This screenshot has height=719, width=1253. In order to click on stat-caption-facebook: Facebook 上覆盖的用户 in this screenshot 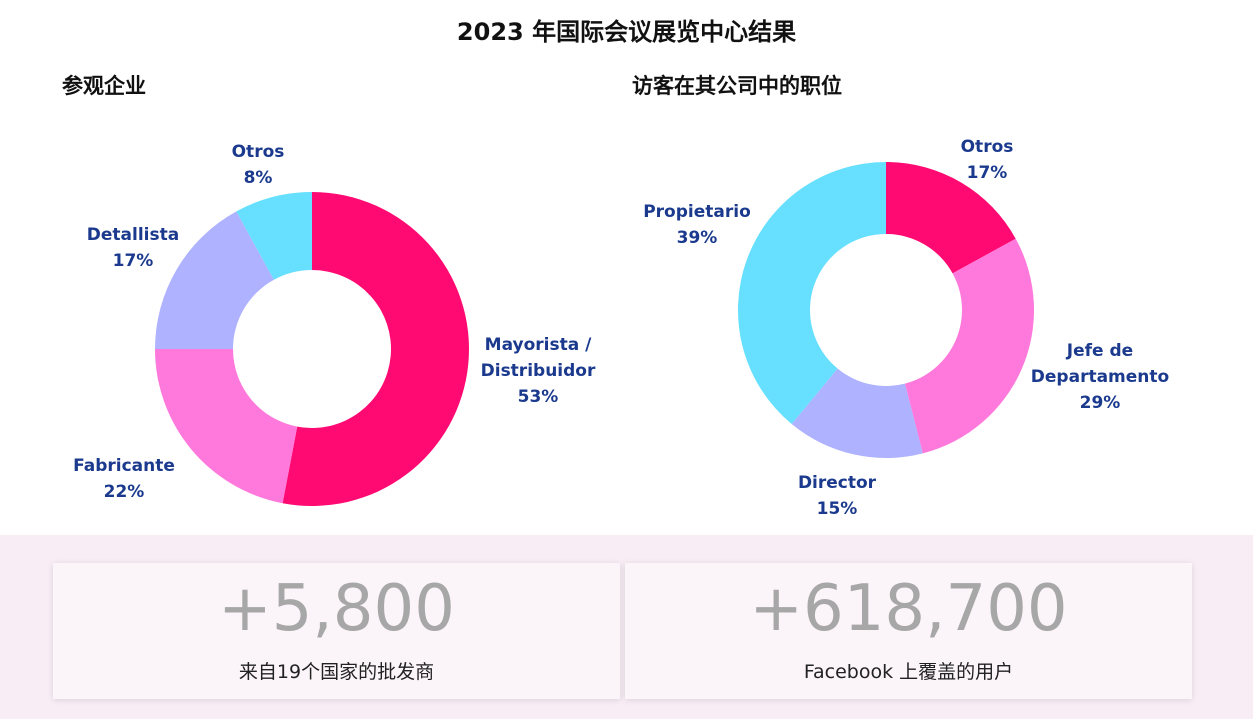, I will do `click(908, 672)`.